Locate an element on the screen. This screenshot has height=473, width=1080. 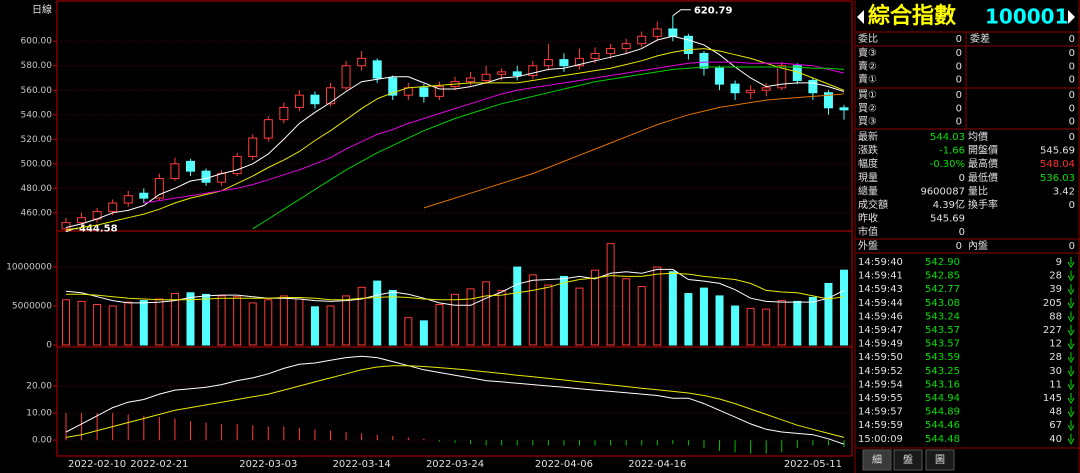
trade-price: 543.08 is located at coordinates (942, 303).